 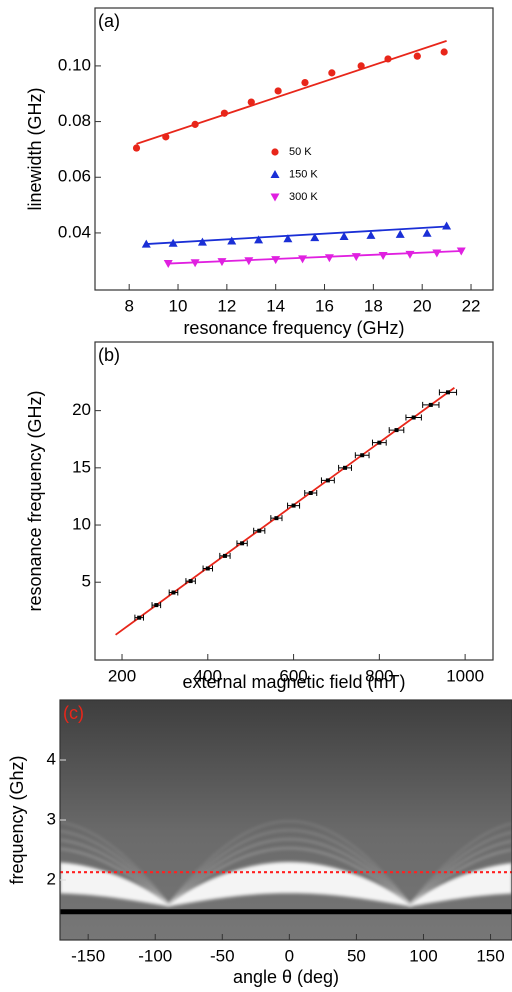 I want to click on x-tick-label: 16, so click(x=324, y=305).